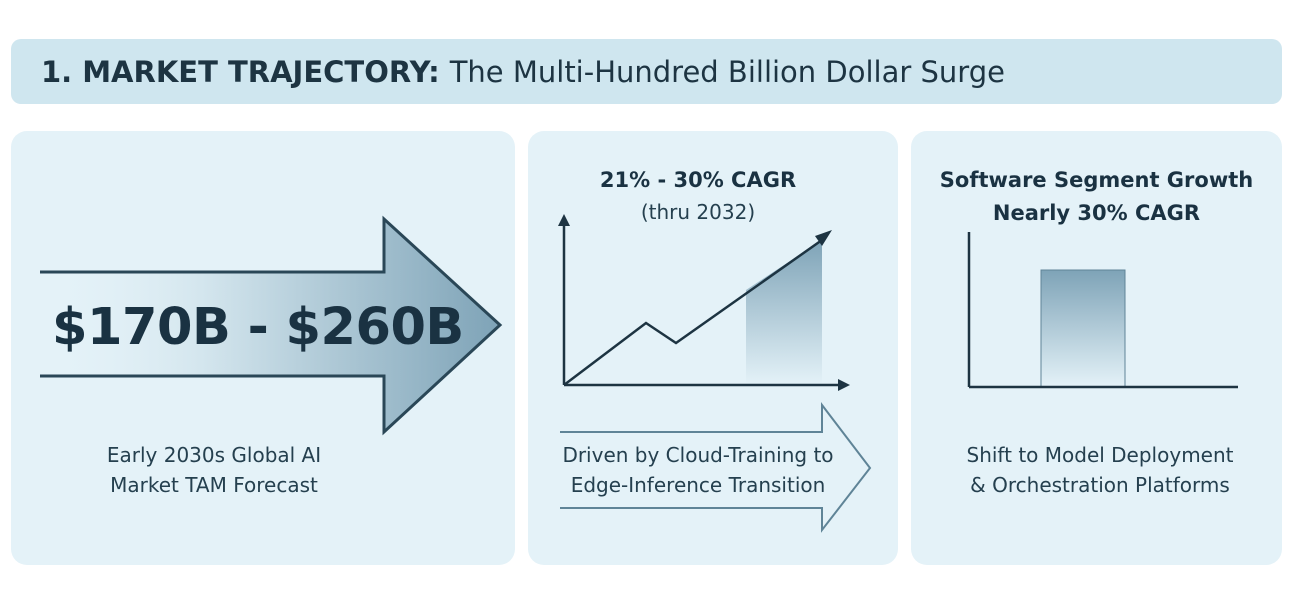 This screenshot has height=590, width=1316. Describe the element at coordinates (214, 485) in the screenshot. I see `tam-caption-line2: Market TAM Forecast` at that location.